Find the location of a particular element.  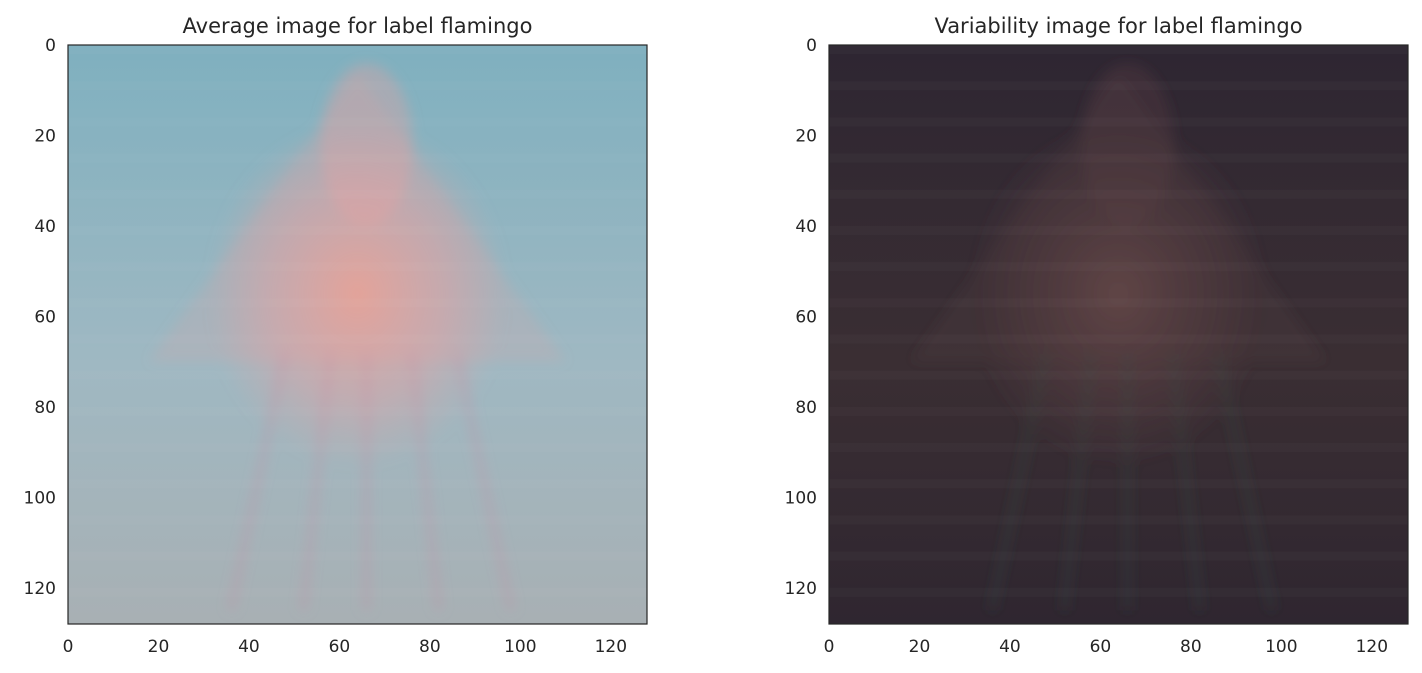

average-image-title: Average image for label flamingo is located at coordinates (358, 26).